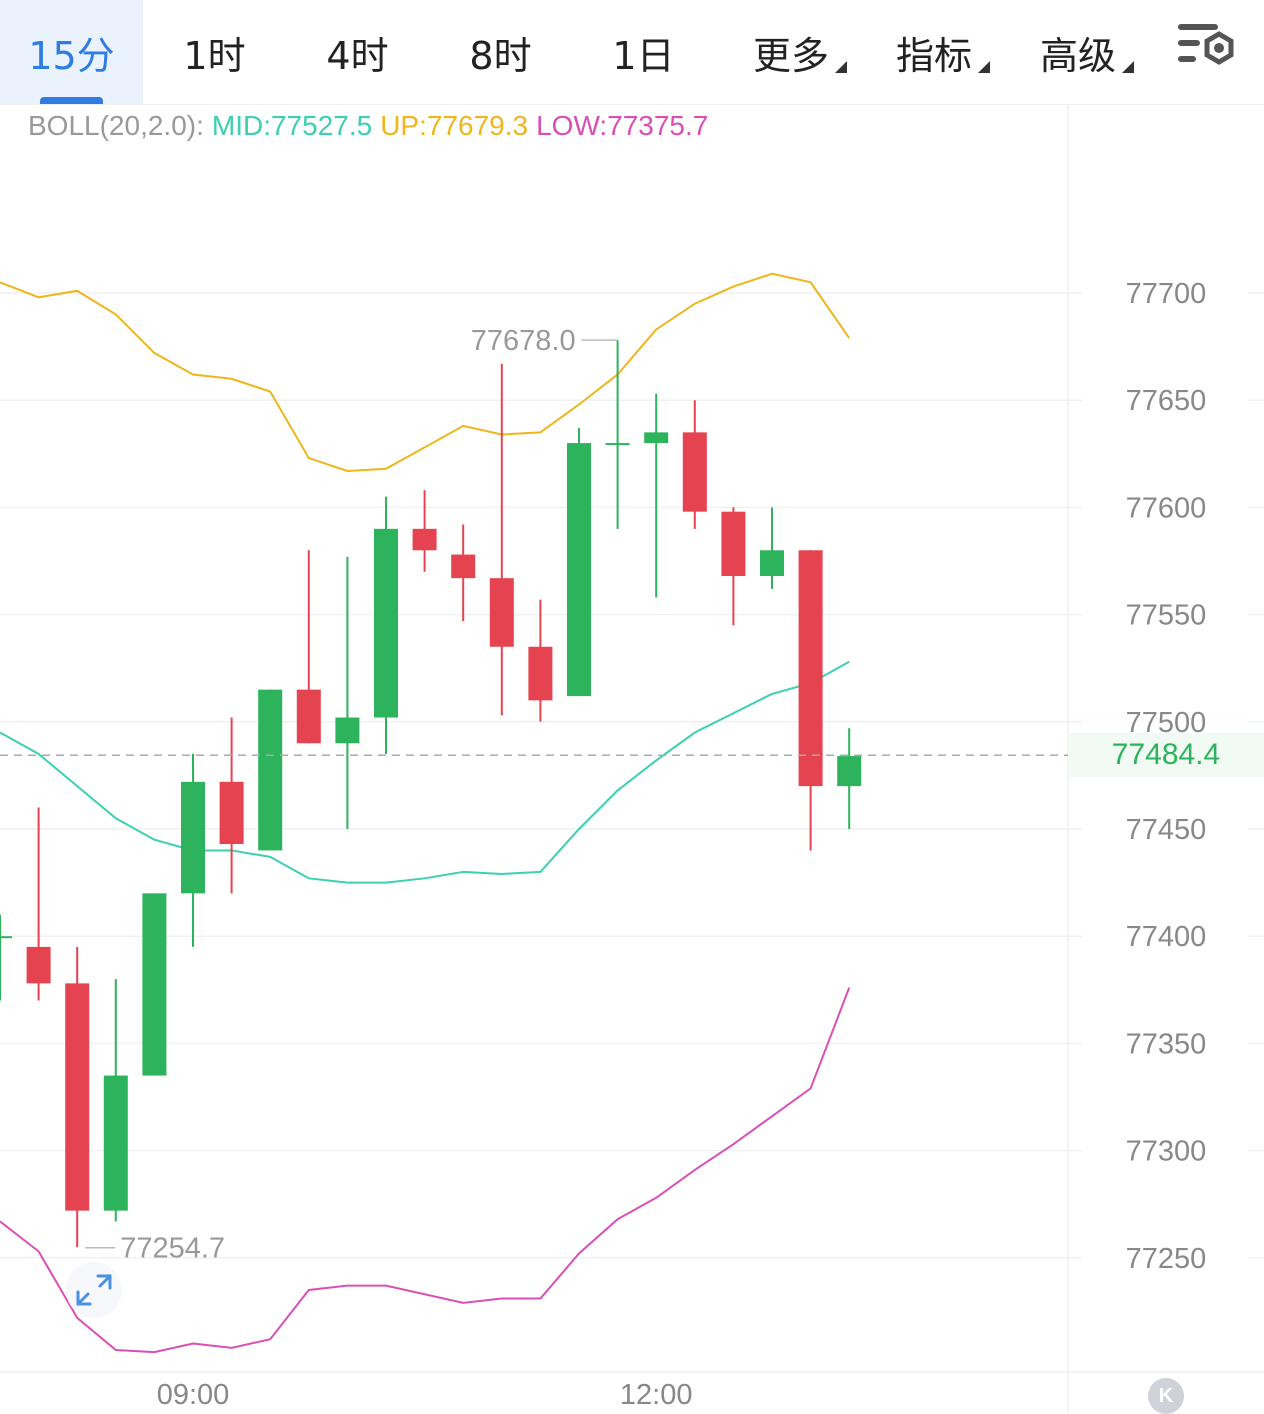 The width and height of the screenshot is (1264, 1414). I want to click on tab-label: 8时, so click(500, 55).